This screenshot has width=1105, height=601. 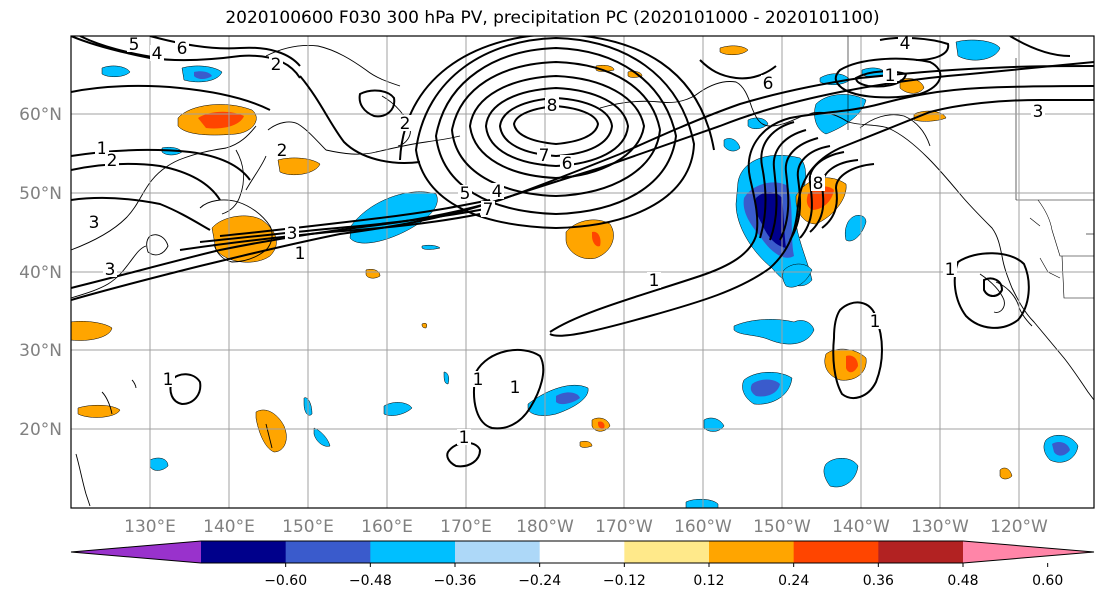 I want to click on lon-label: 150°W, so click(x=782, y=527).